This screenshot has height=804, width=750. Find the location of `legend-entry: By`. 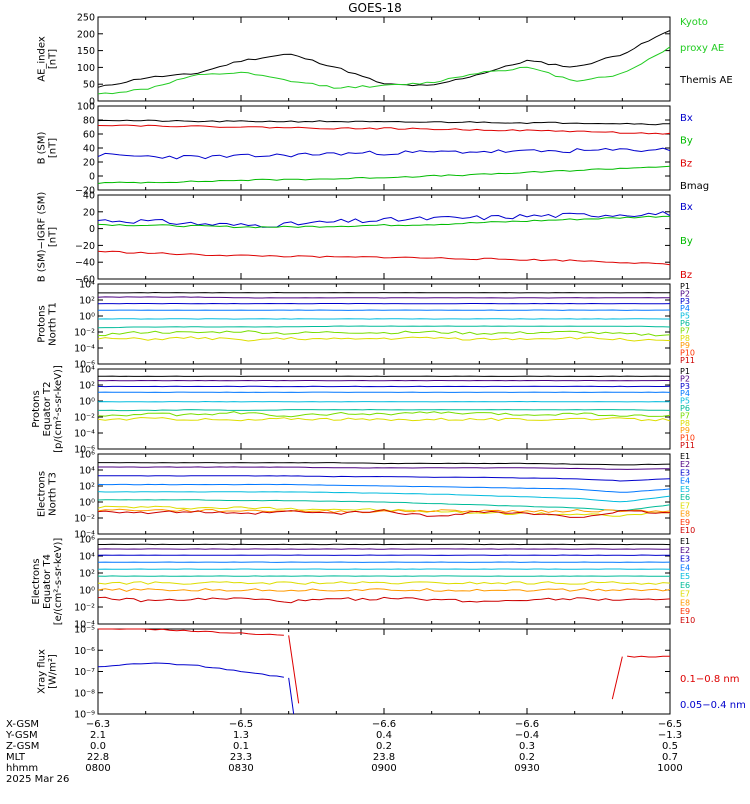

legend-entry: By is located at coordinates (686, 141).